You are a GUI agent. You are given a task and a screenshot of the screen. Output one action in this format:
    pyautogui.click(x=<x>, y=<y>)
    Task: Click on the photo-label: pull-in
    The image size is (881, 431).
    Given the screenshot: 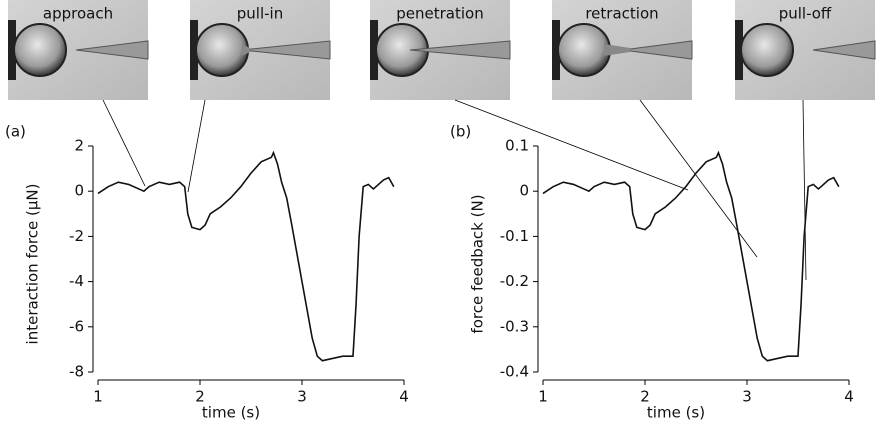 What is the action you would take?
    pyautogui.click(x=260, y=14)
    